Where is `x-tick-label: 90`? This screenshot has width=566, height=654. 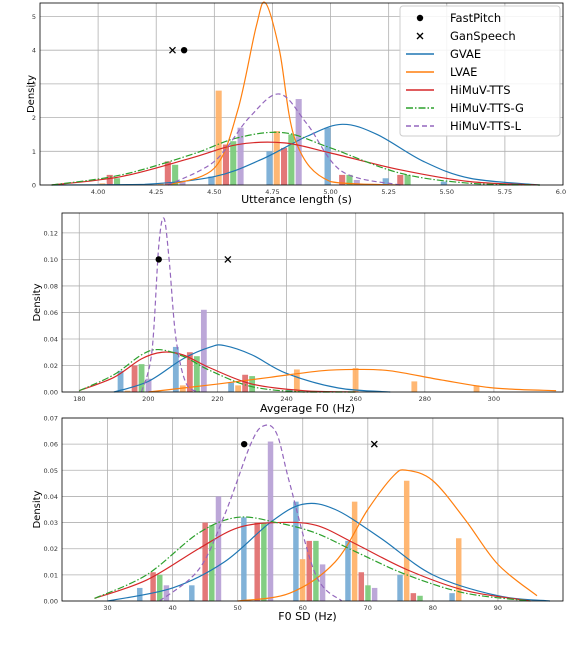
x-tick-label: 90 is located at coordinates (498, 608).